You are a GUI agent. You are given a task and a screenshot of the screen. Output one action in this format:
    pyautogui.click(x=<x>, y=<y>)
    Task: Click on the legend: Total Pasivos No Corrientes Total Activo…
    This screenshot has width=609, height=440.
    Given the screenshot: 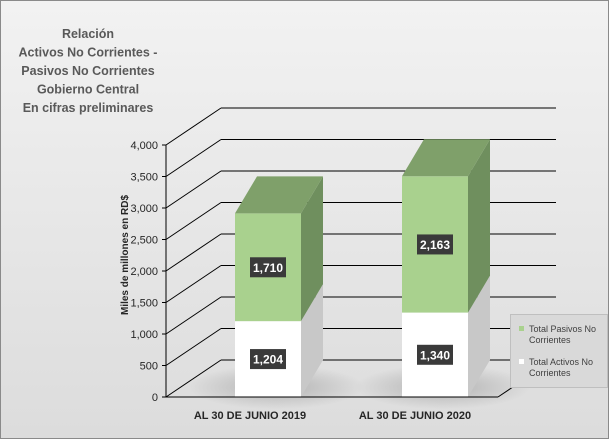 What is the action you would take?
    pyautogui.click(x=559, y=351)
    